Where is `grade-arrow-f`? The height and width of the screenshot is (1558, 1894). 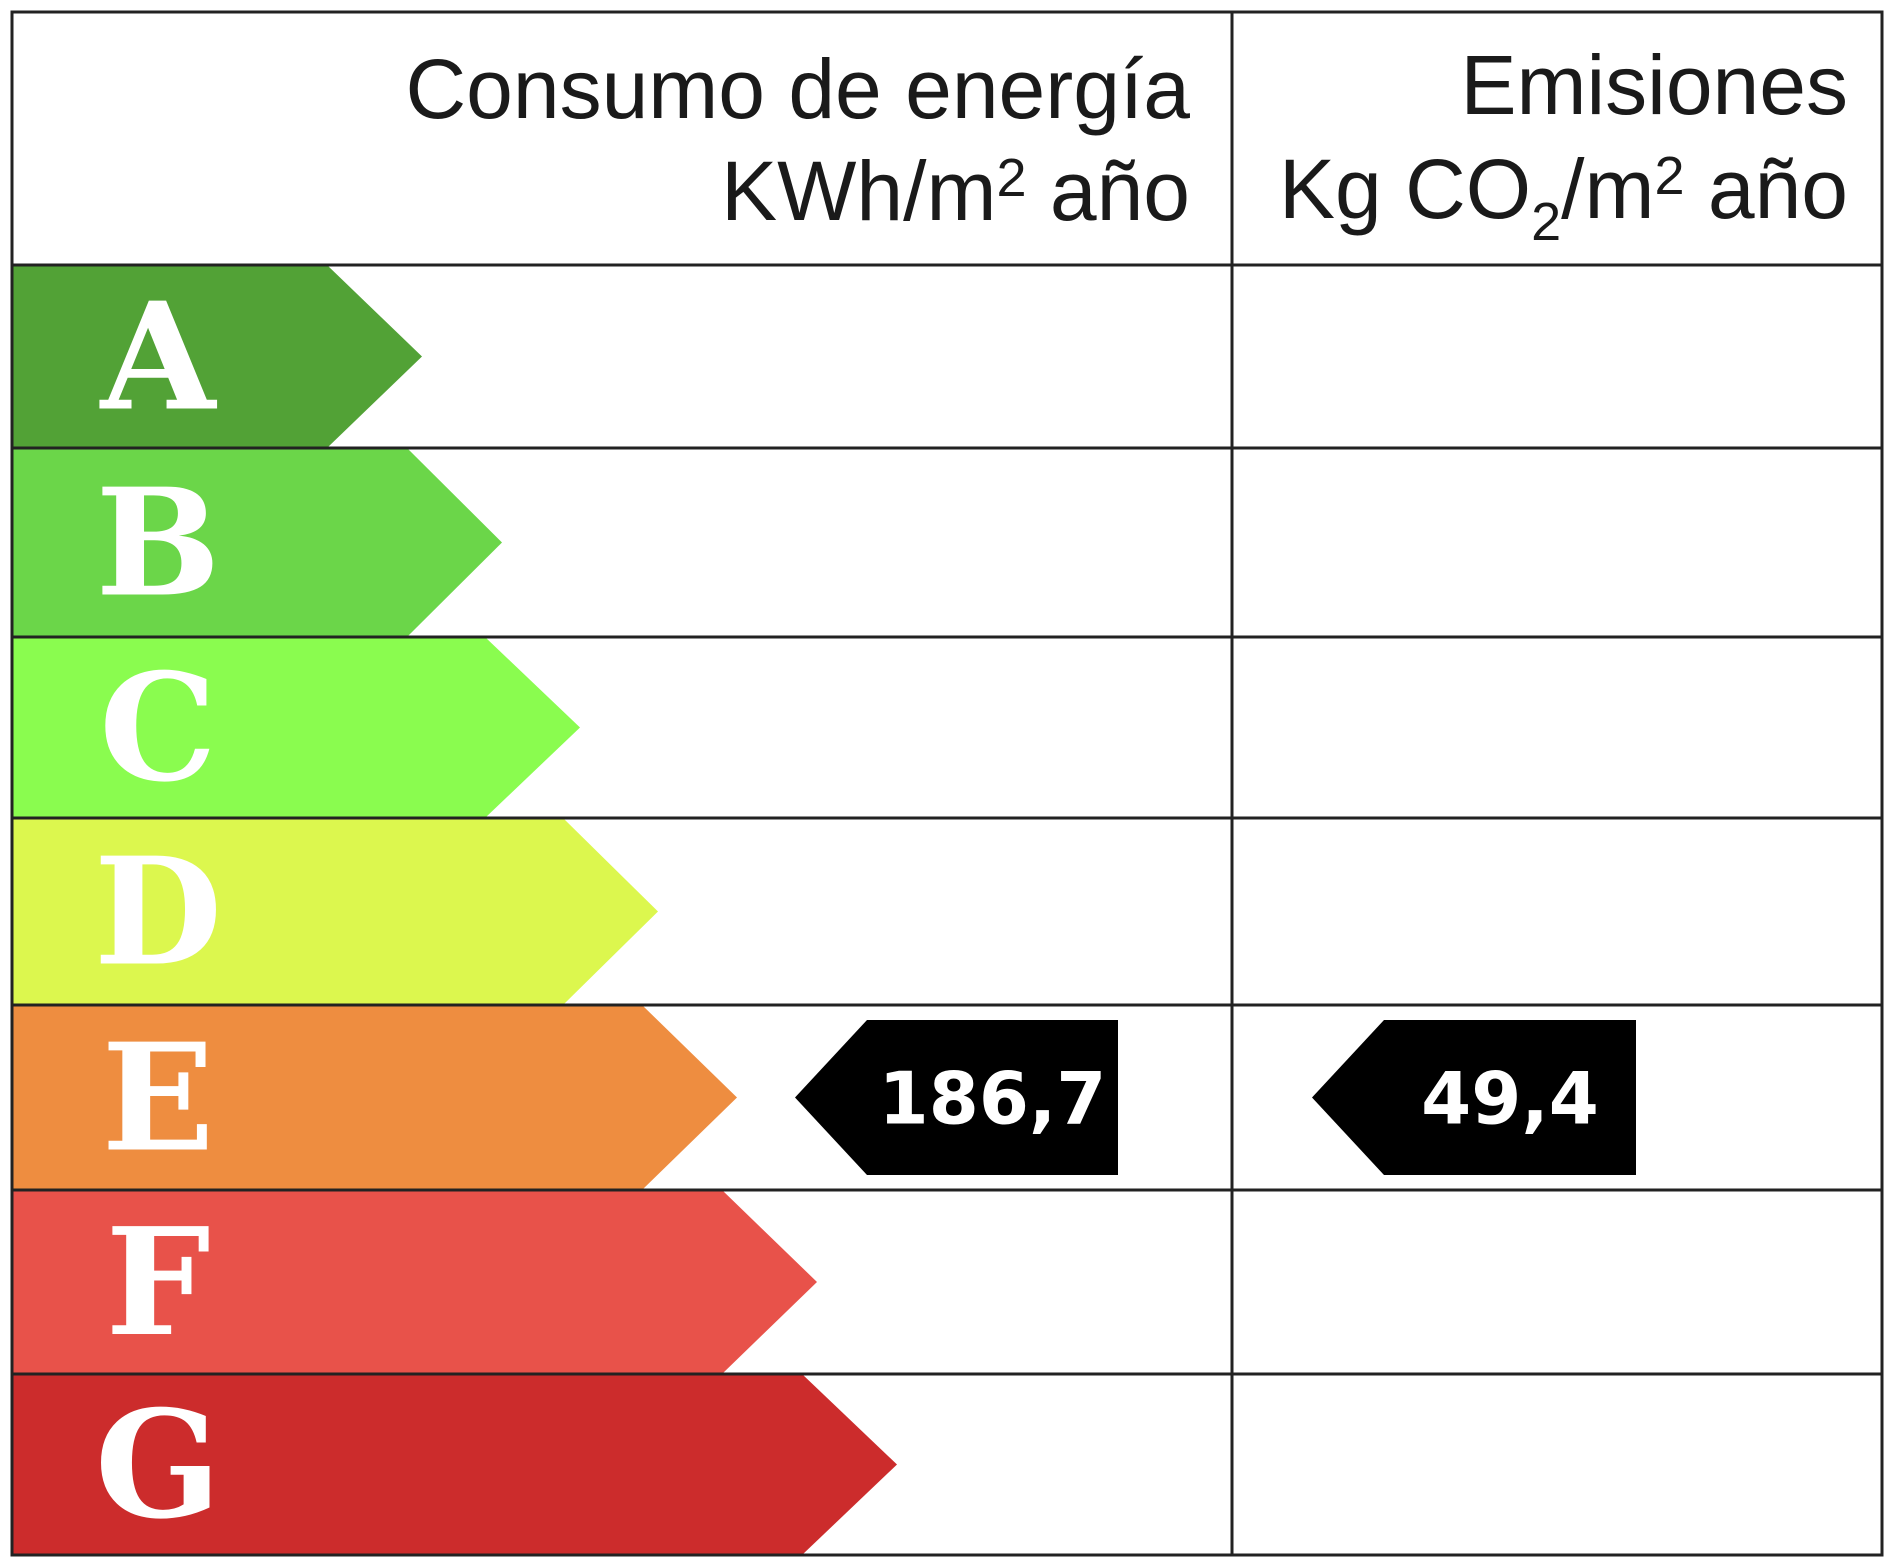
grade-arrow-f is located at coordinates (414, 1282).